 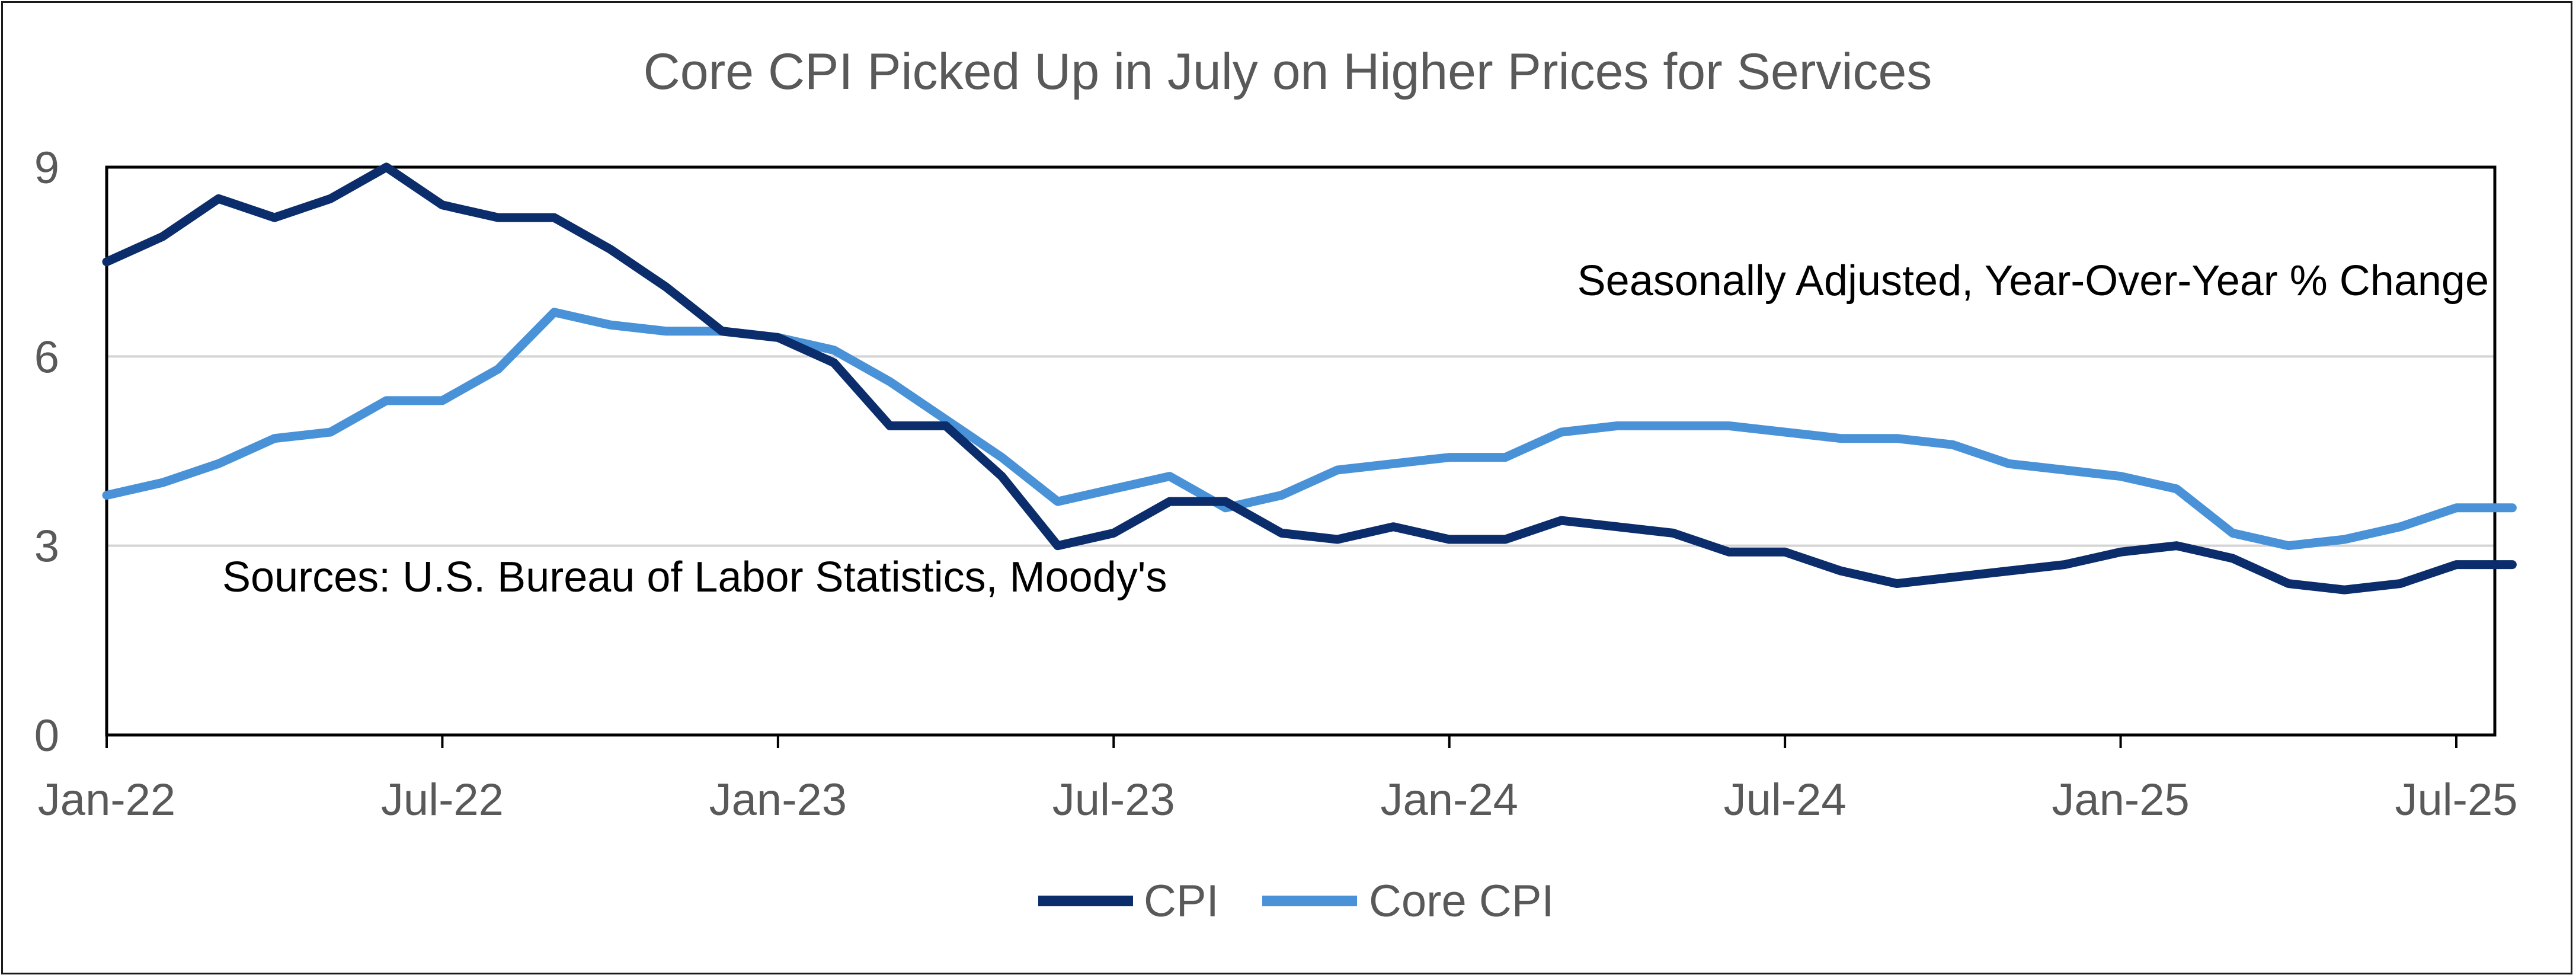 I want to click on x-tick-label: Jul-24, so click(x=1785, y=800).